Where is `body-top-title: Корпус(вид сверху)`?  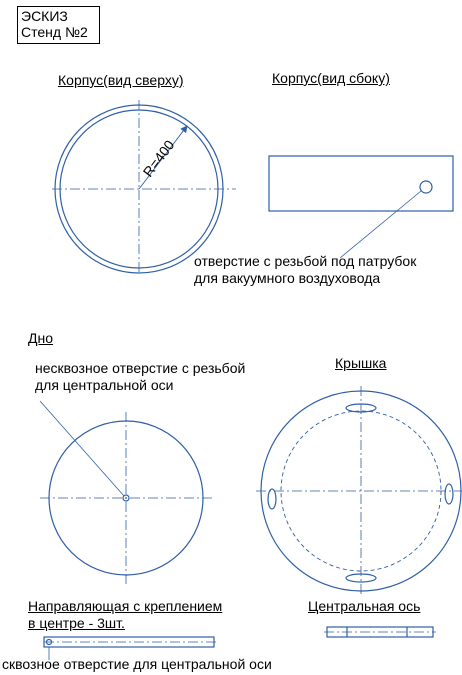
body-top-title: Корпус(вид сверху) is located at coordinates (121, 80).